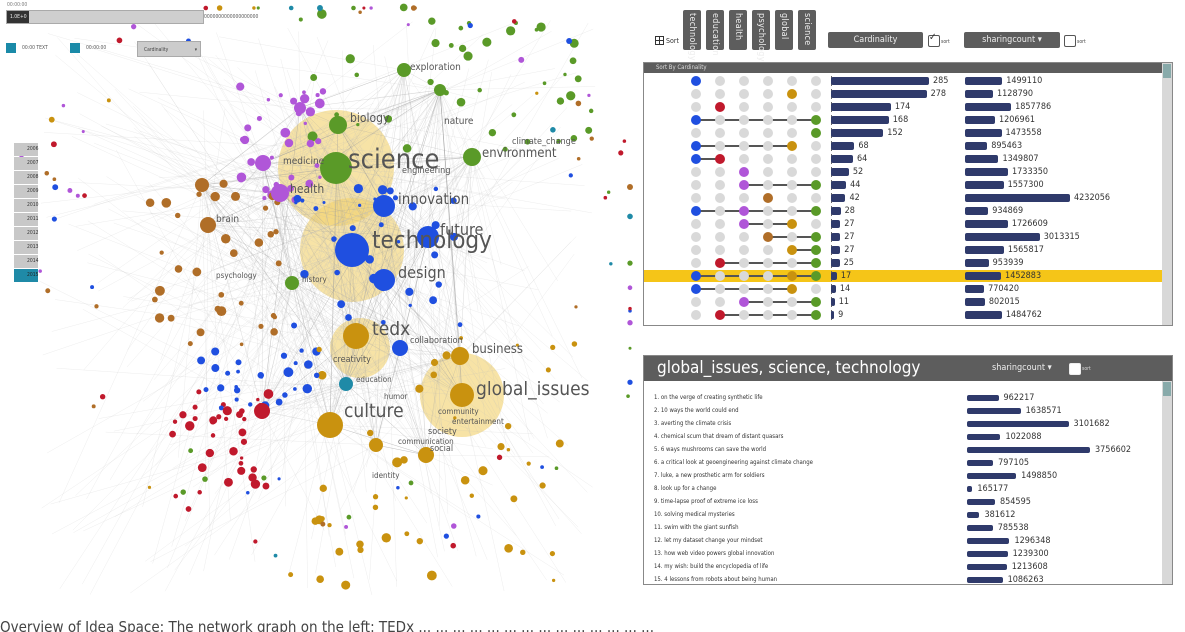  I want to click on scrollbar-thumb, so click(1167, 71).